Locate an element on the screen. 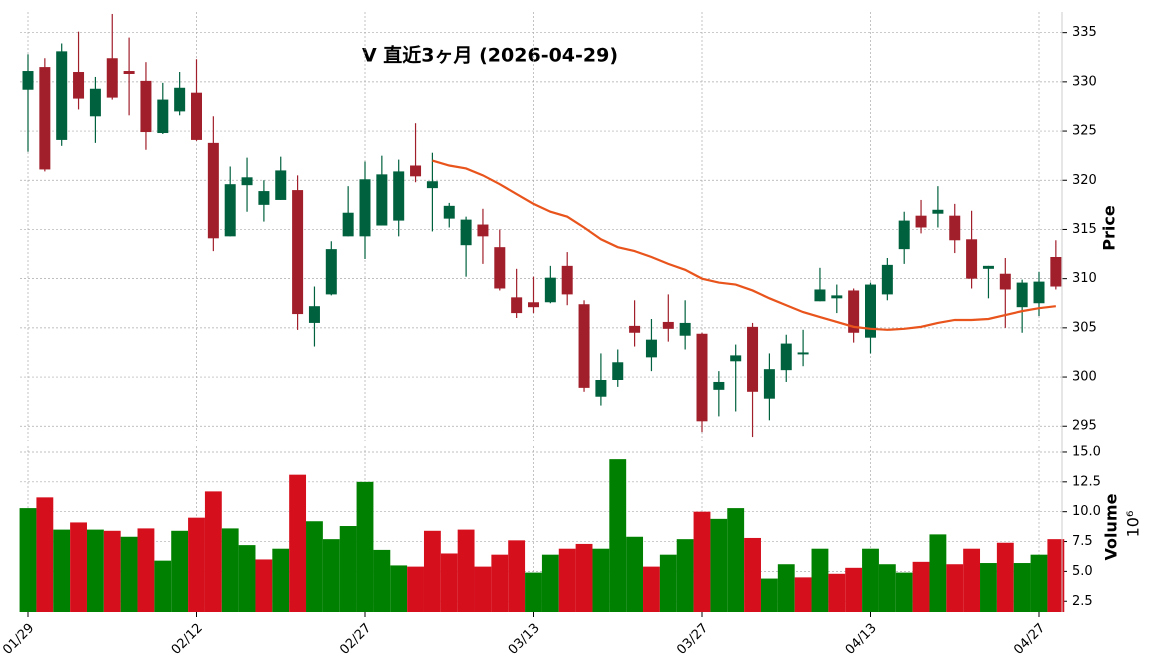 This screenshot has height=670, width=1156. y-tick-label: 12.5 is located at coordinates (1086, 481).